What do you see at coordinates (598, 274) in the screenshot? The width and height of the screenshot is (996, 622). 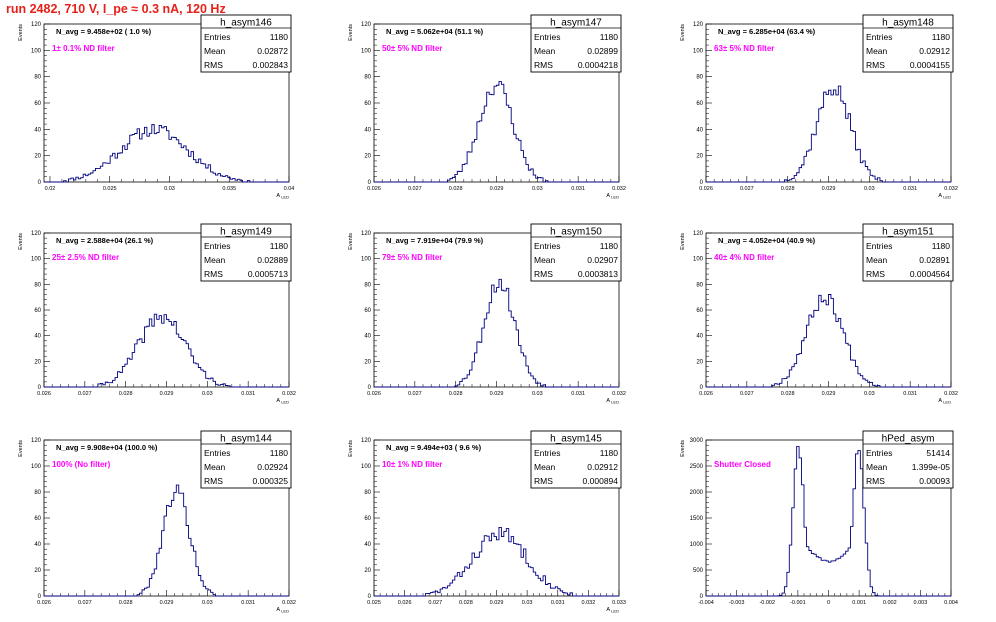 I see `stat-rms-value: 0.0003813` at bounding box center [598, 274].